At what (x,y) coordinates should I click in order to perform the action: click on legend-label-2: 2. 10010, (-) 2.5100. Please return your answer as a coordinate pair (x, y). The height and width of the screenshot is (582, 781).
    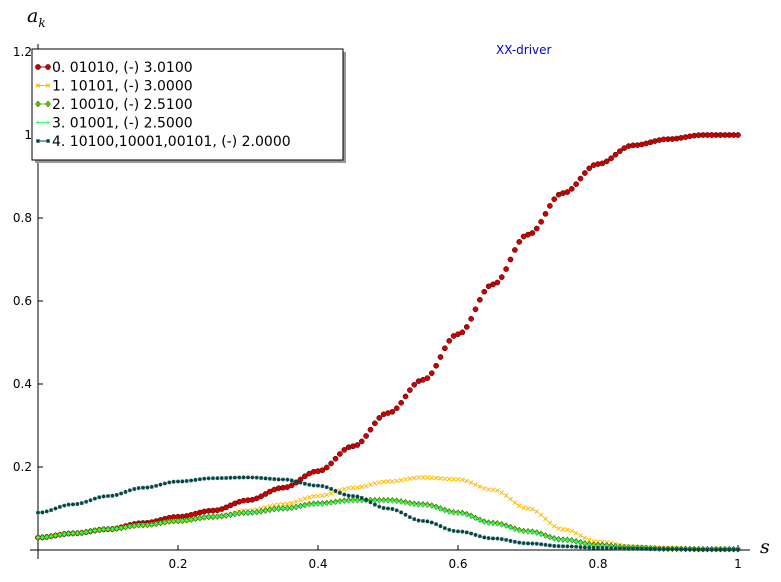
    Looking at the image, I should click on (122, 105).